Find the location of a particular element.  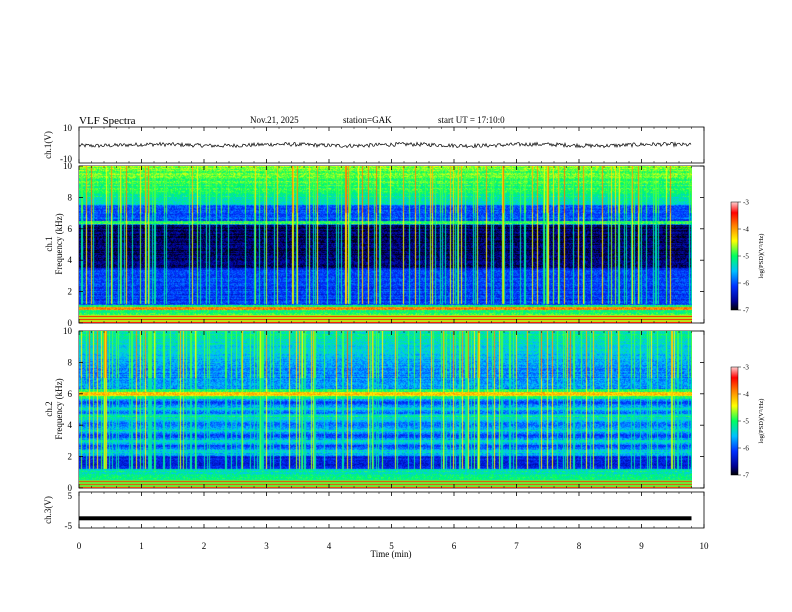

ch1-waveform-ylabel: ch.1(V) is located at coordinates (48, 145).